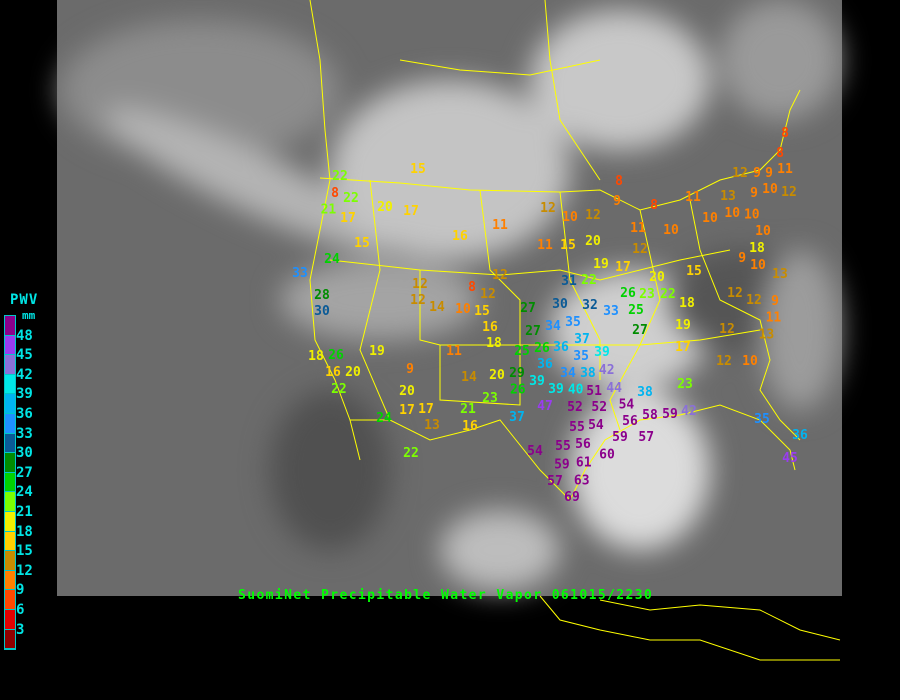  What do you see at coordinates (647, 294) in the screenshot?
I see `station-pwv-value: 23` at bounding box center [647, 294].